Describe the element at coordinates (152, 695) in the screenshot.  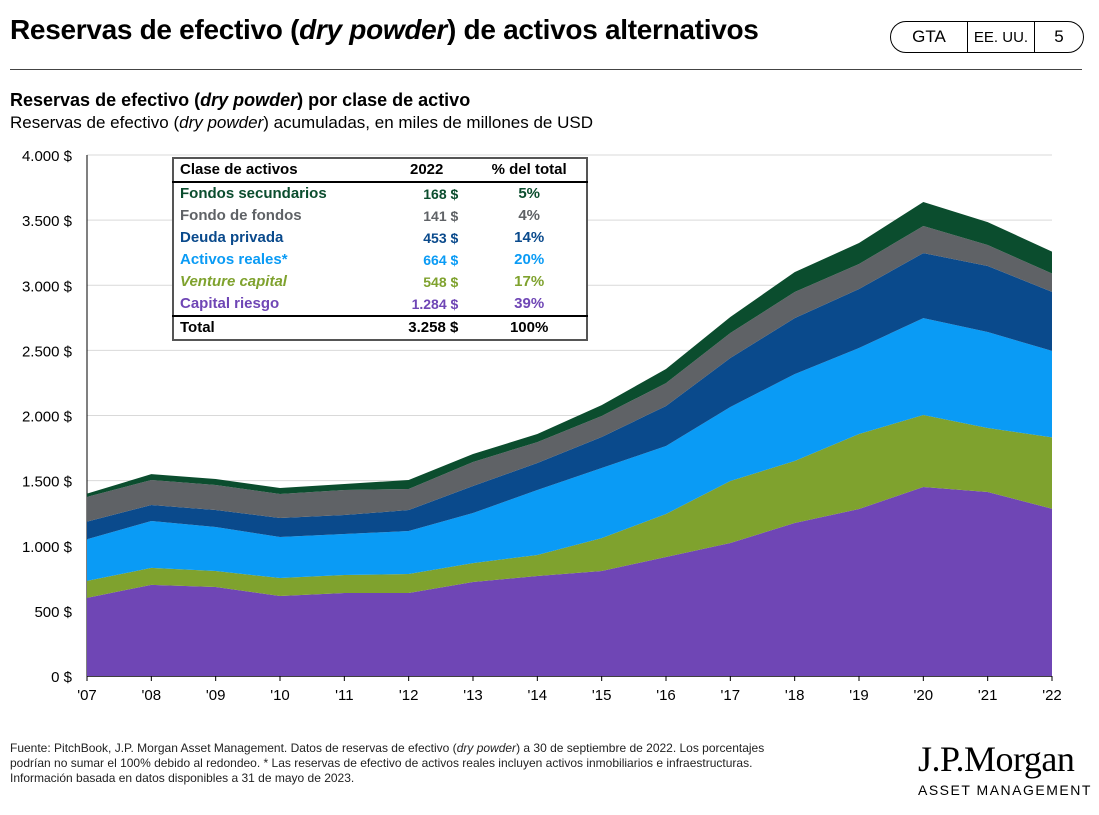
I see `x-tick-label: '08` at that location.